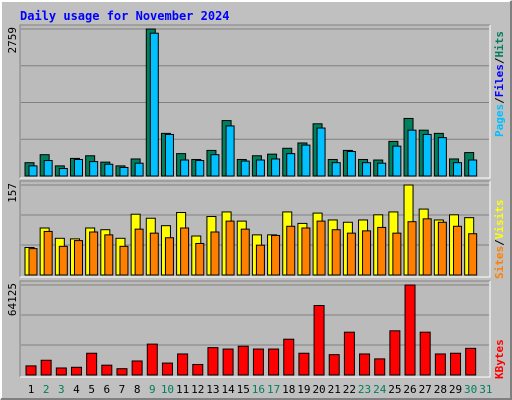 The height and width of the screenshot is (400, 512). Describe the element at coordinates (46, 389) in the screenshot. I see `x-tick-label: 2` at that location.